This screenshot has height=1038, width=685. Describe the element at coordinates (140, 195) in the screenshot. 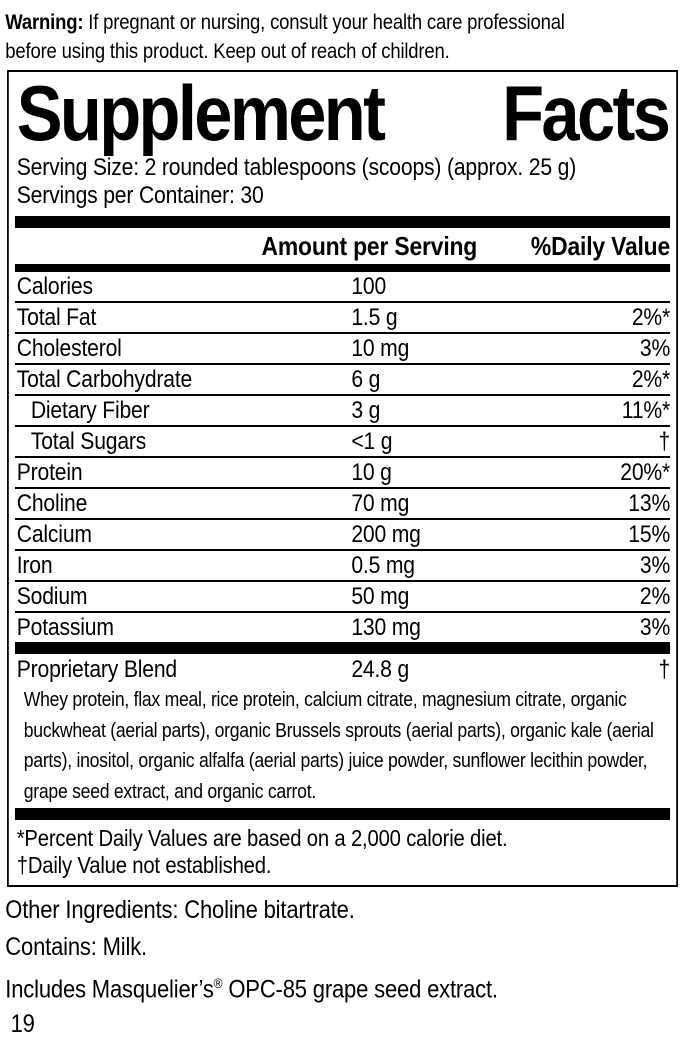

I see `servings-per-container: Servings per Container: 30` at that location.